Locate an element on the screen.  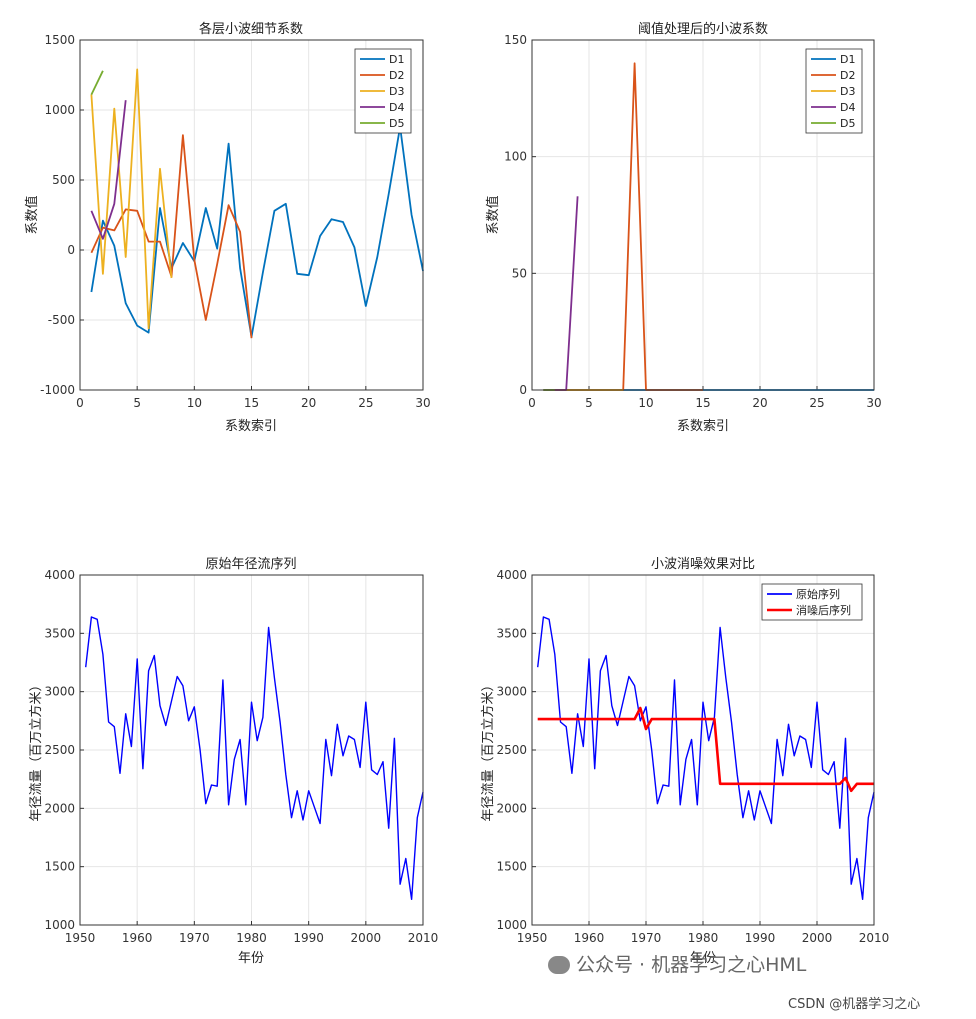
series-line-原始序列 is located at coordinates (706, 758).